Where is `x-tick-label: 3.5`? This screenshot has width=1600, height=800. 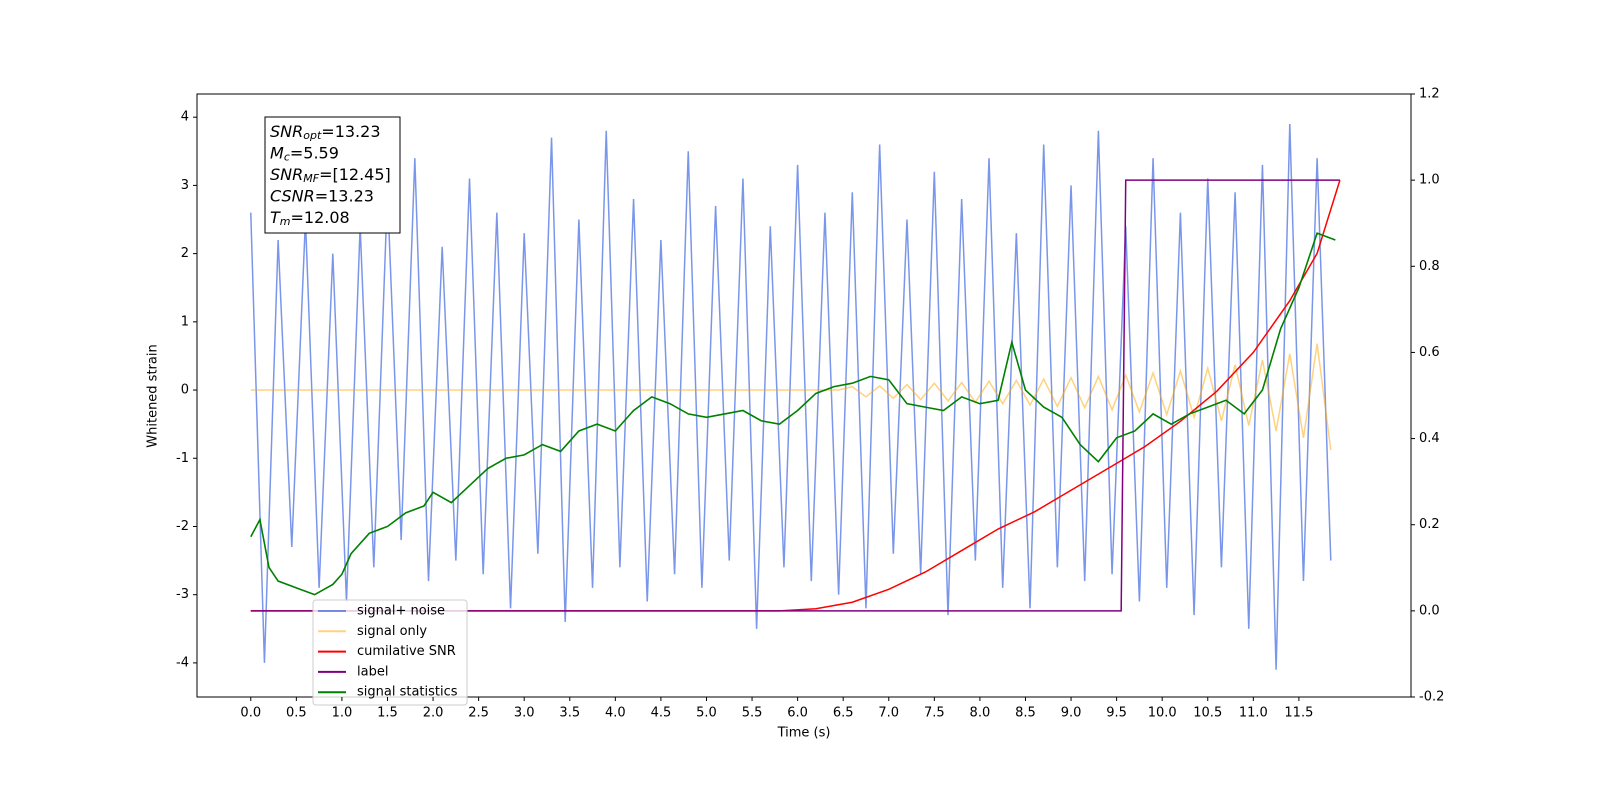
x-tick-label: 3.5 is located at coordinates (569, 713).